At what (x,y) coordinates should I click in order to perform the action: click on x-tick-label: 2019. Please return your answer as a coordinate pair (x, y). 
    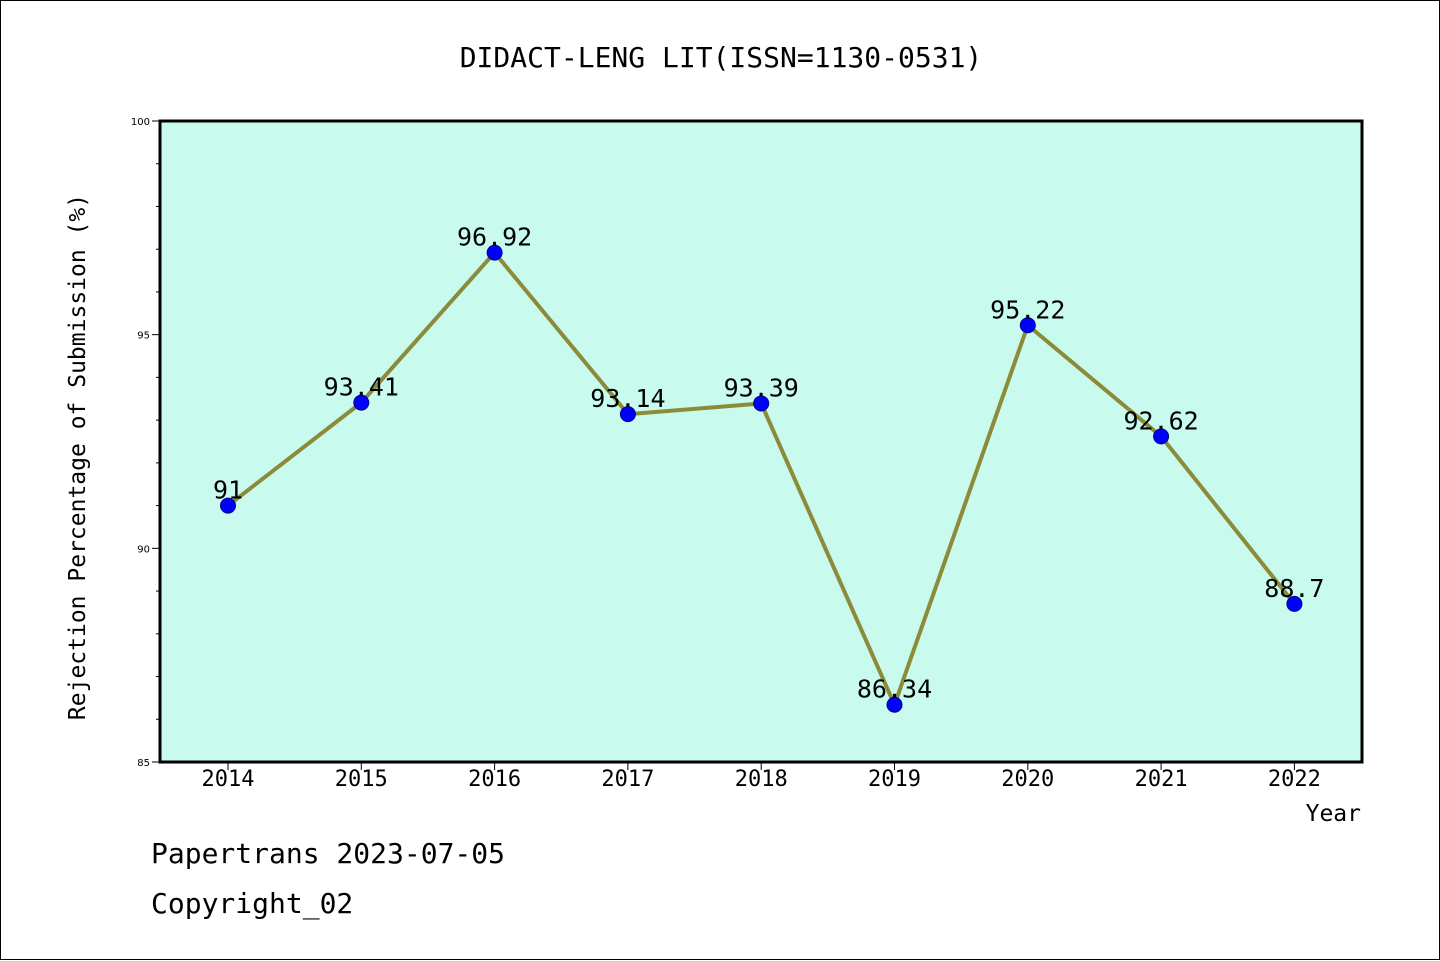
    Looking at the image, I should click on (894, 779).